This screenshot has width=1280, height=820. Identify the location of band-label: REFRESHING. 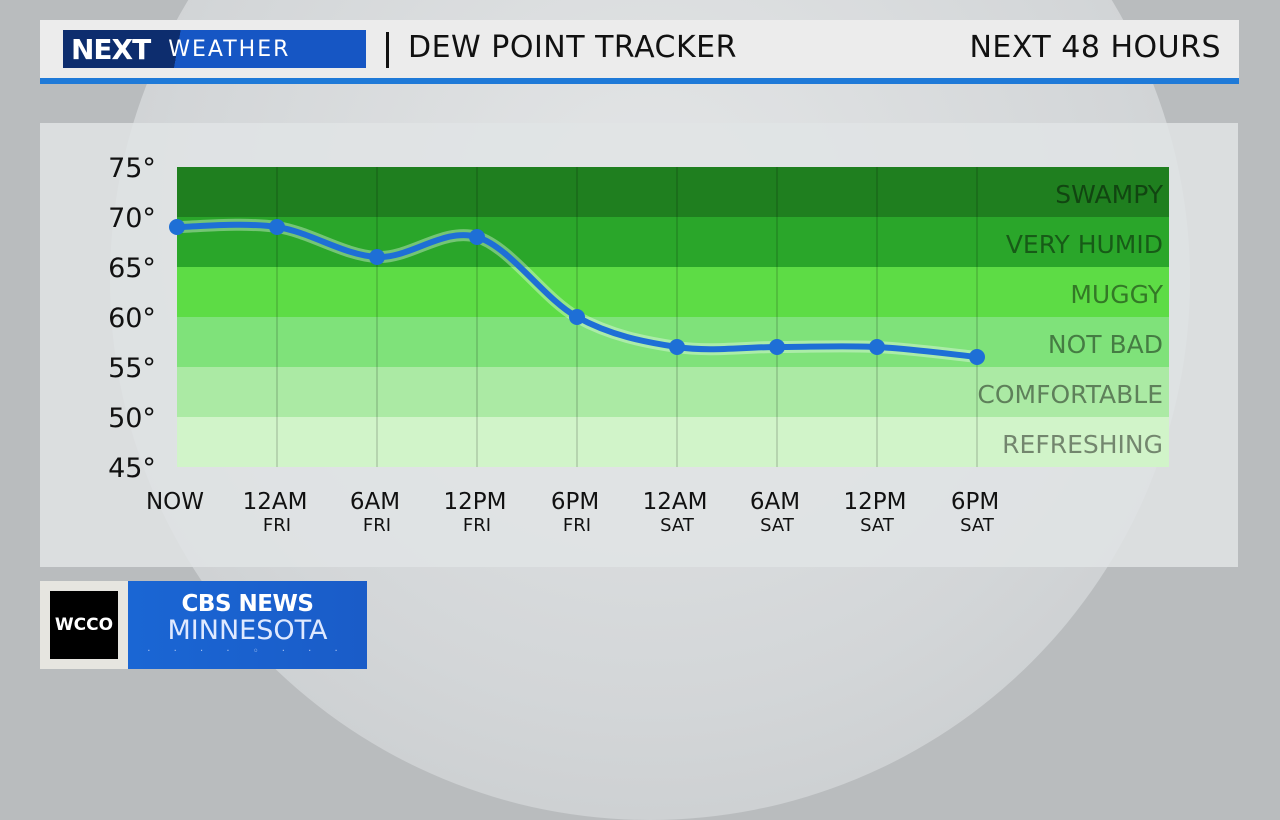
(1082, 444).